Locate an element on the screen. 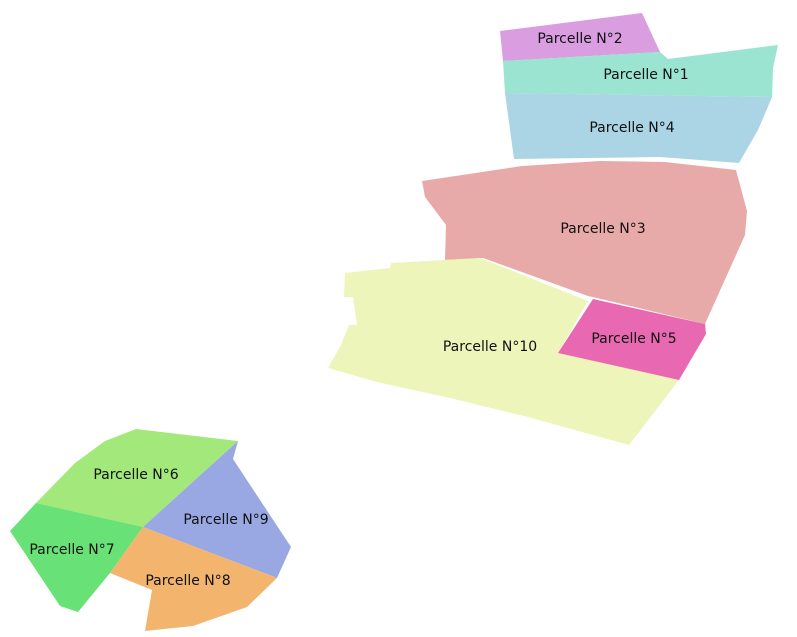  parcel-4-shape is located at coordinates (638, 128).